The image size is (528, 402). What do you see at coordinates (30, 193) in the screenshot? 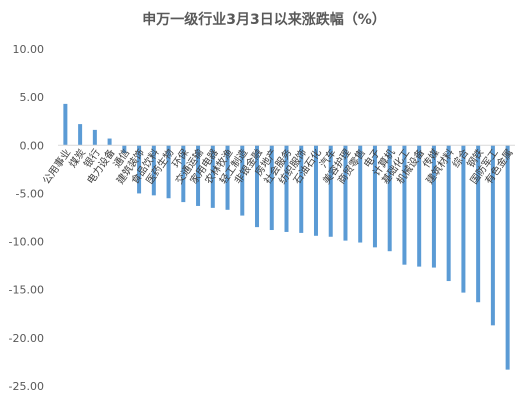
I see `y-tick-label: -5.00` at bounding box center [30, 193].